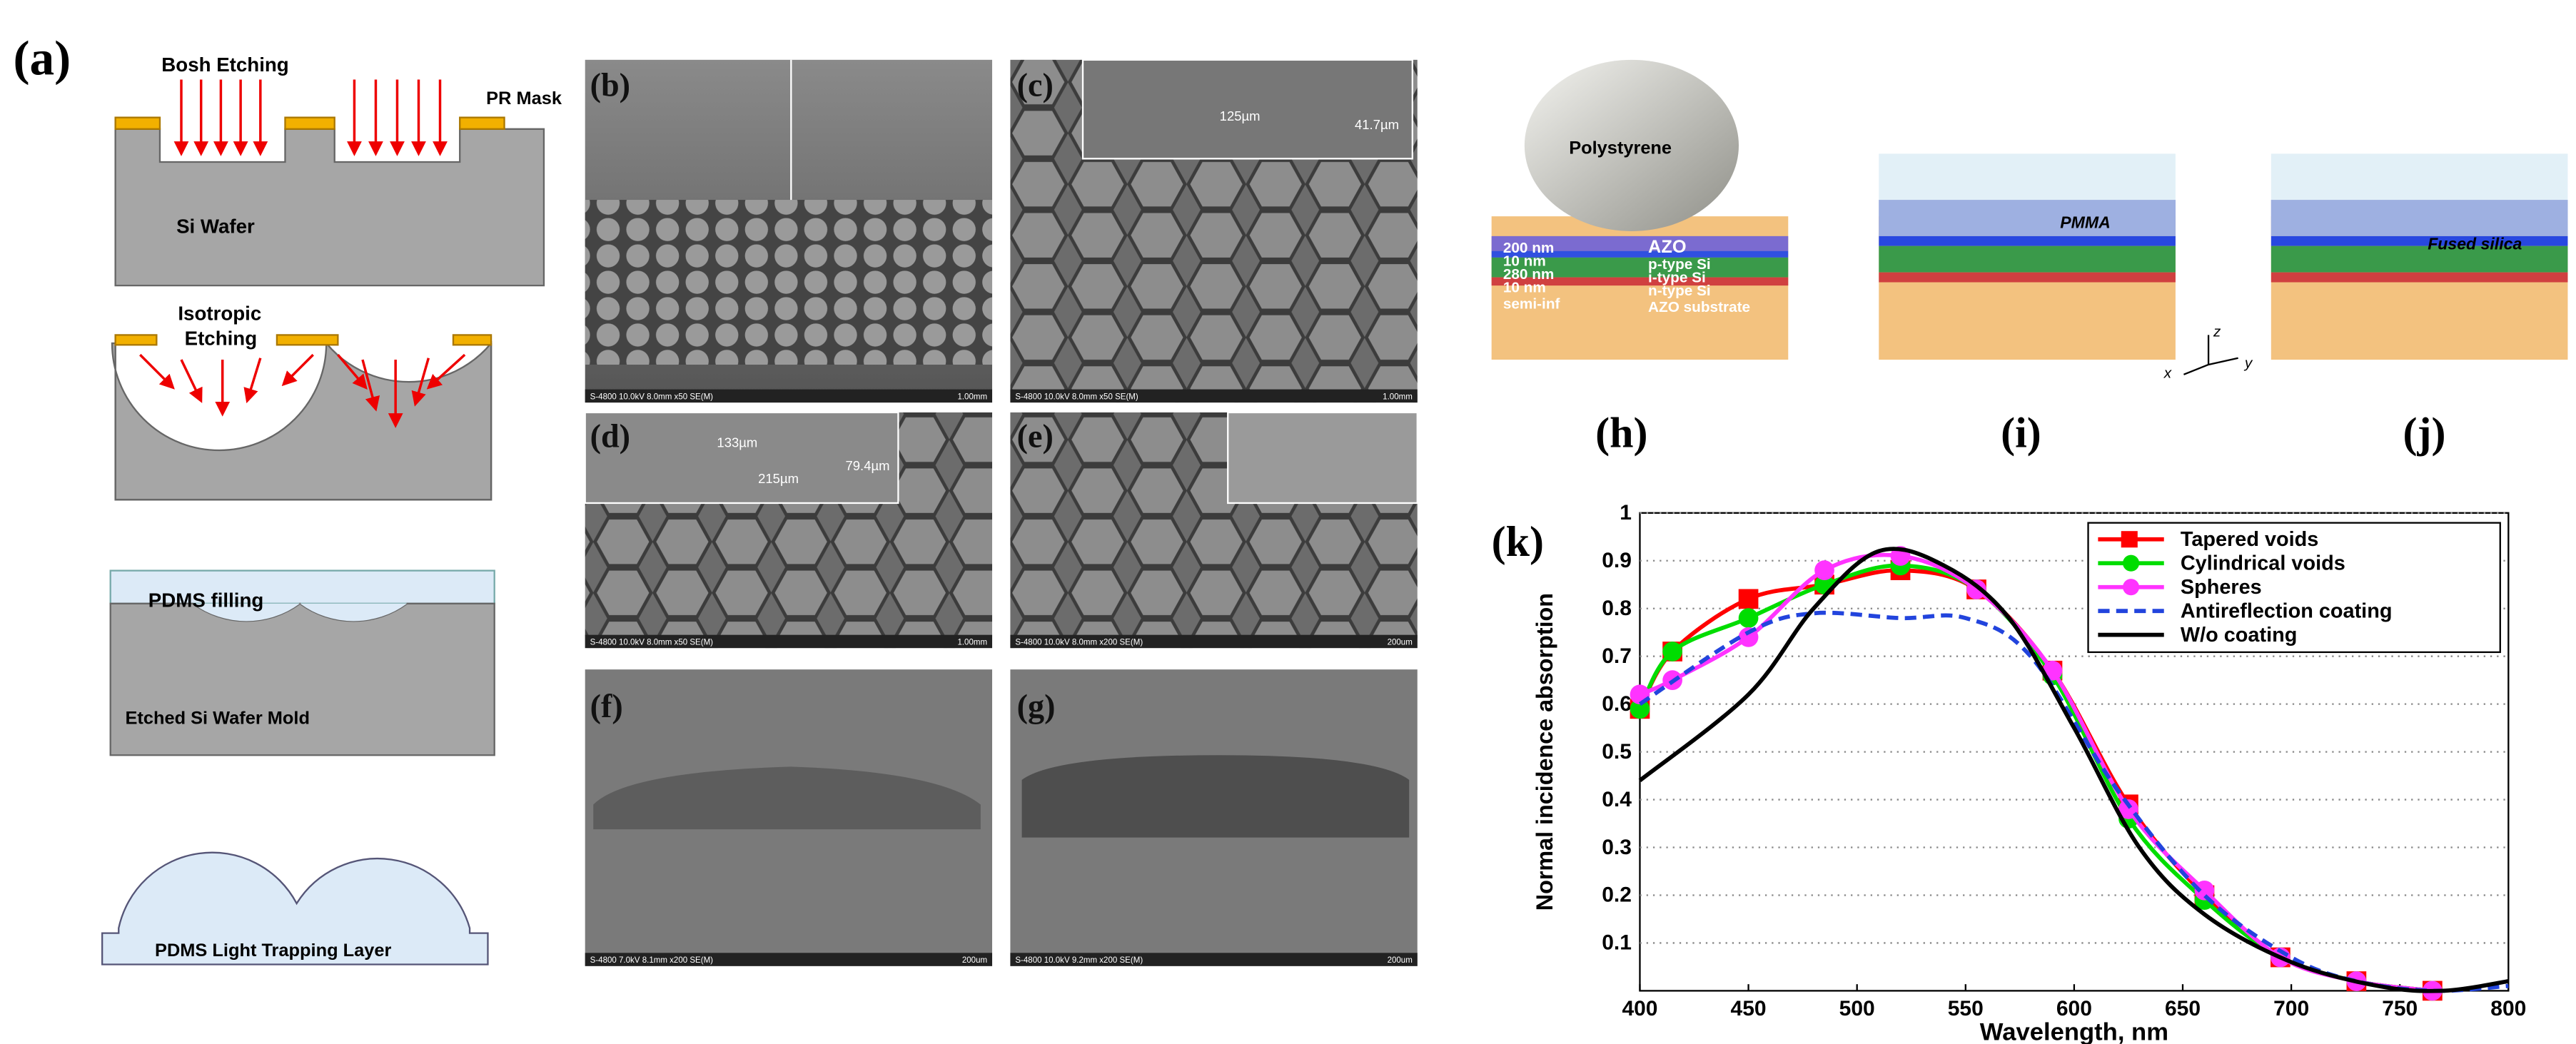 This screenshot has width=2576, height=1044. I want to click on legend-label: Antireflection coating, so click(2287, 610).